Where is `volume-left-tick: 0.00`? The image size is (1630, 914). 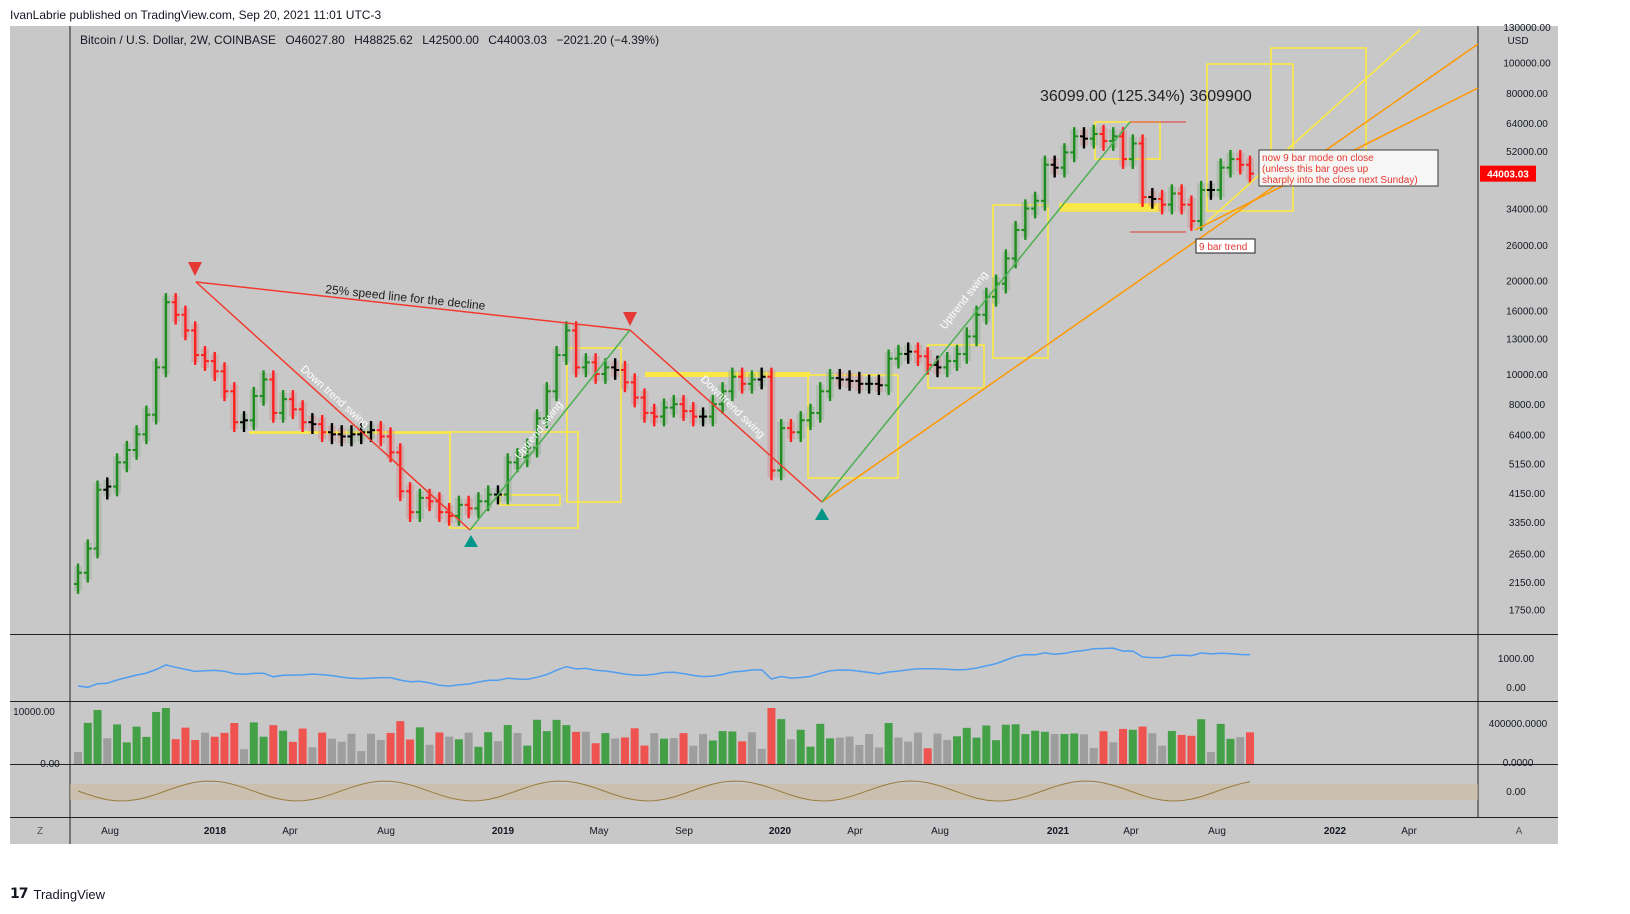 volume-left-tick: 0.00 is located at coordinates (50, 764).